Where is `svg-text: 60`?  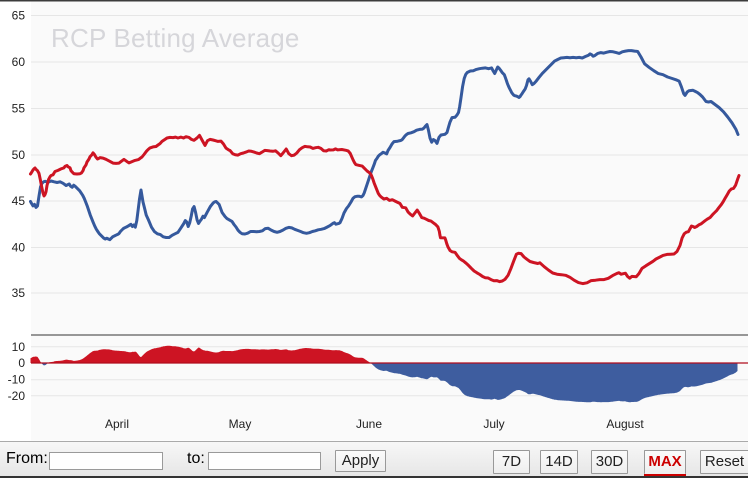
svg-text: 60 is located at coordinates (19, 62).